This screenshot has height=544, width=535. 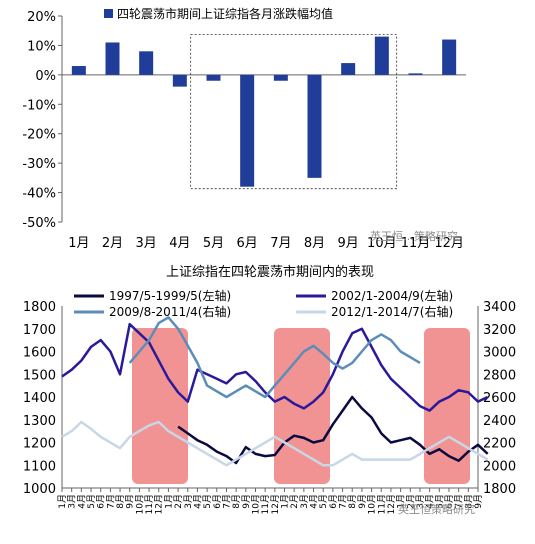 I want to click on y-tick-label: 20%, so click(x=41, y=17).